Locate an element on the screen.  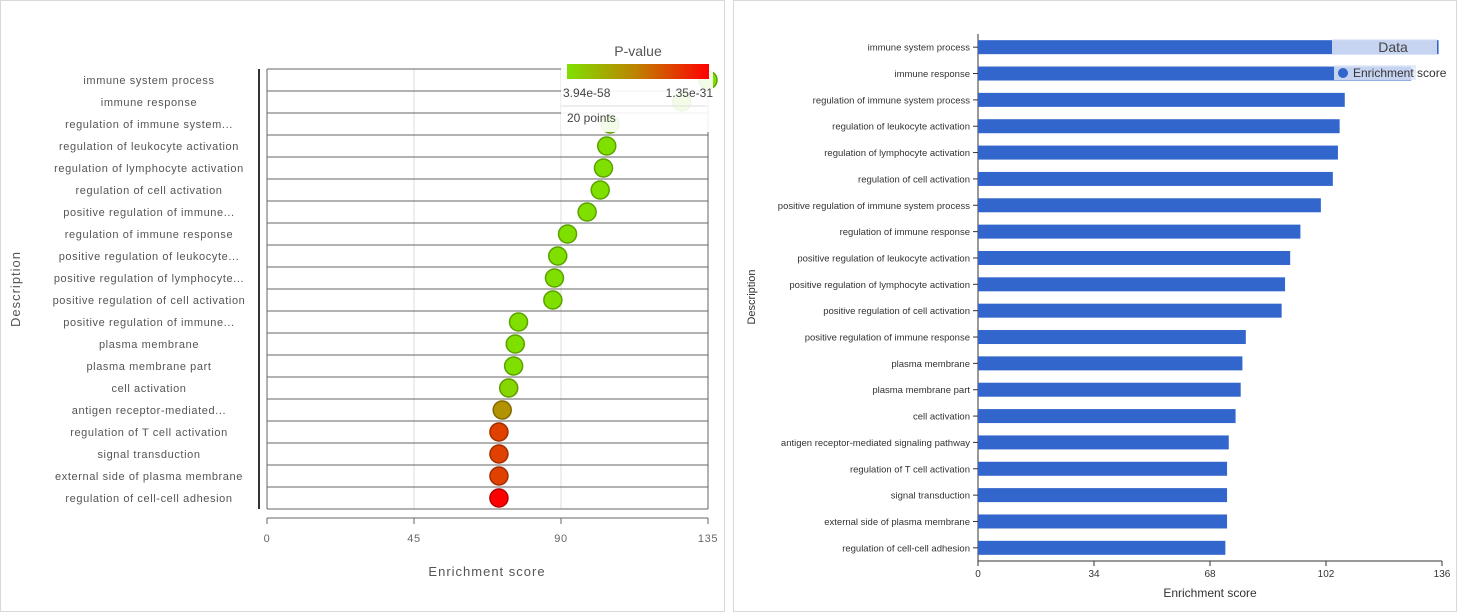
category-label: regulation of cell activation is located at coordinates (914, 179).